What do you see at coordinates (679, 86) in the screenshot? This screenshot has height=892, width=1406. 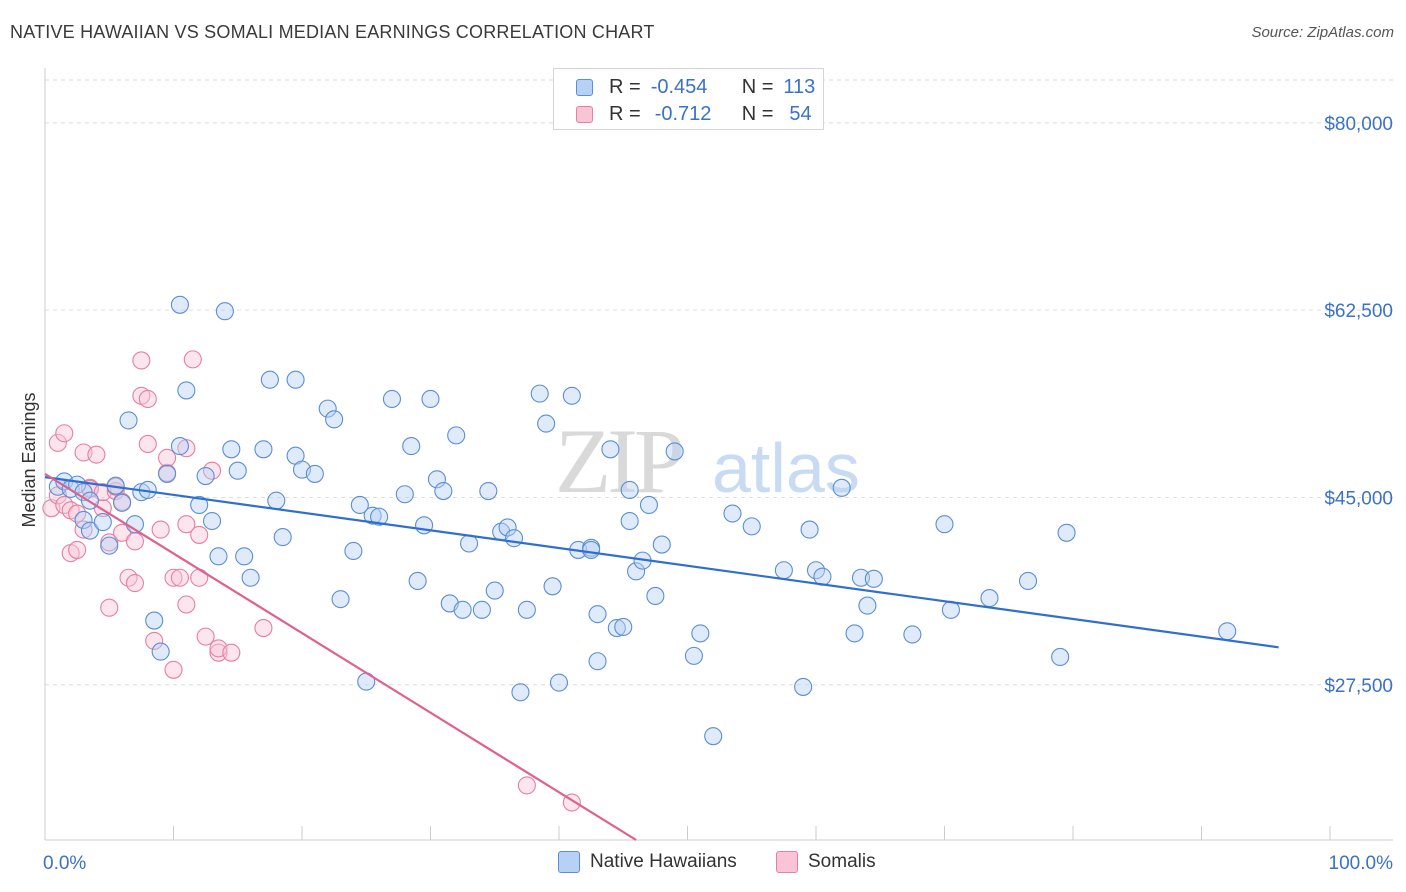 I see `r-value: -0.454` at bounding box center [679, 86].